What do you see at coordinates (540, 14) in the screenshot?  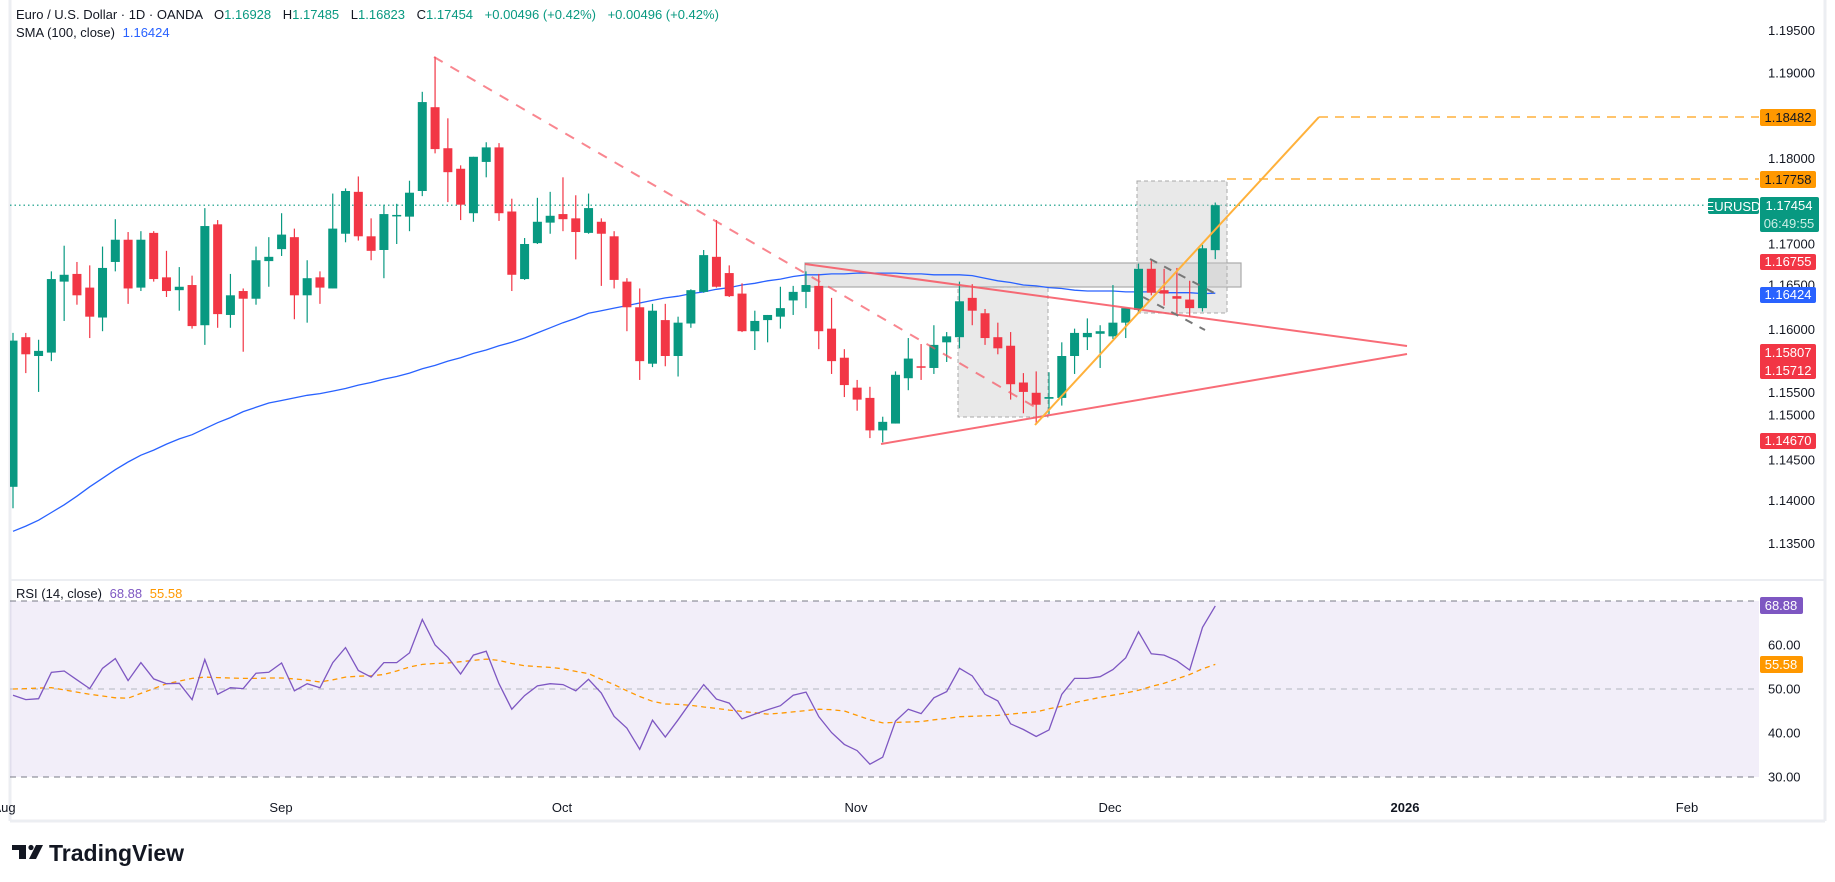 I see `change-value: +0.00496 (+0.42%)` at bounding box center [540, 14].